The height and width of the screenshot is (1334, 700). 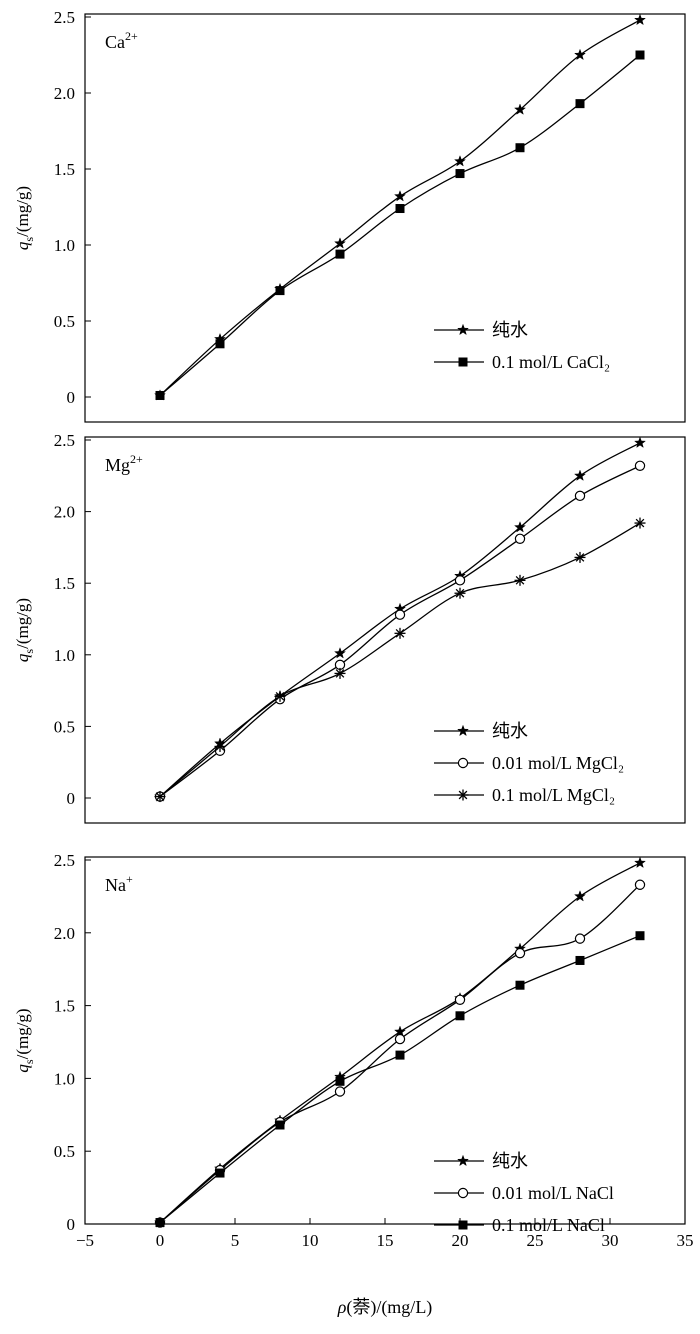 What do you see at coordinates (548, 1225) in the screenshot?
I see `legend-label: 0.1 mol/L NaCl` at bounding box center [548, 1225].